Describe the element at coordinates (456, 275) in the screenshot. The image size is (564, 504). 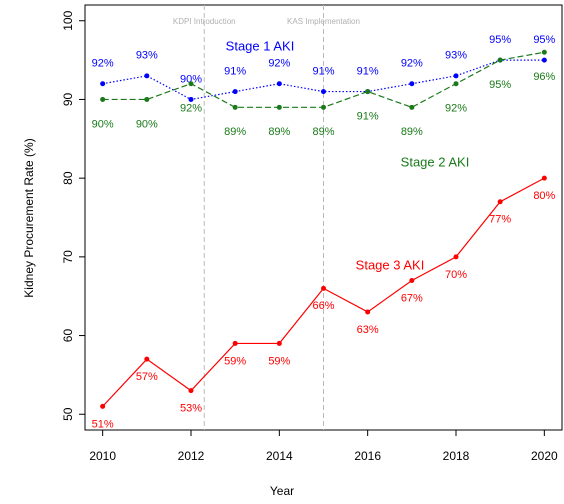
I see `data-label: 70%` at that location.